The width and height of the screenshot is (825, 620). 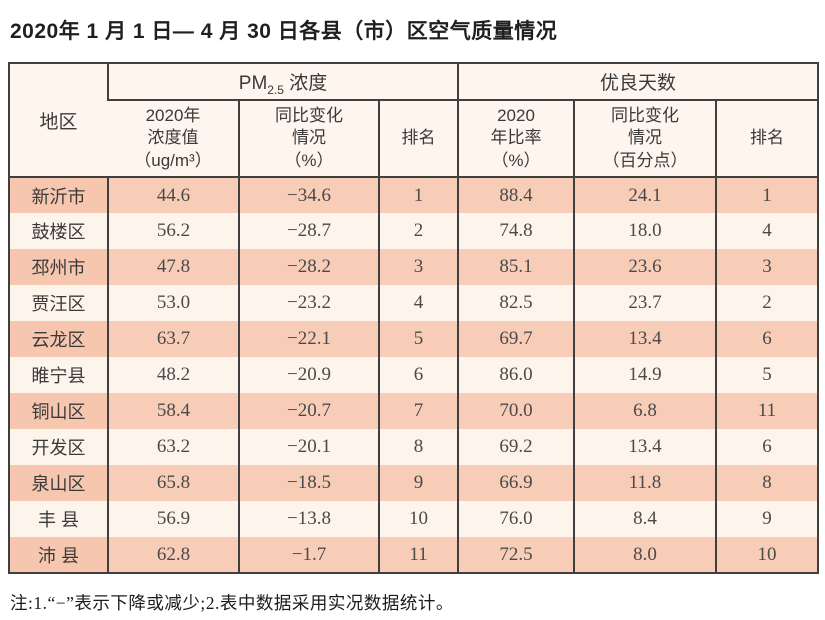 I want to click on good-rank-cell: 5, so click(x=766, y=375).